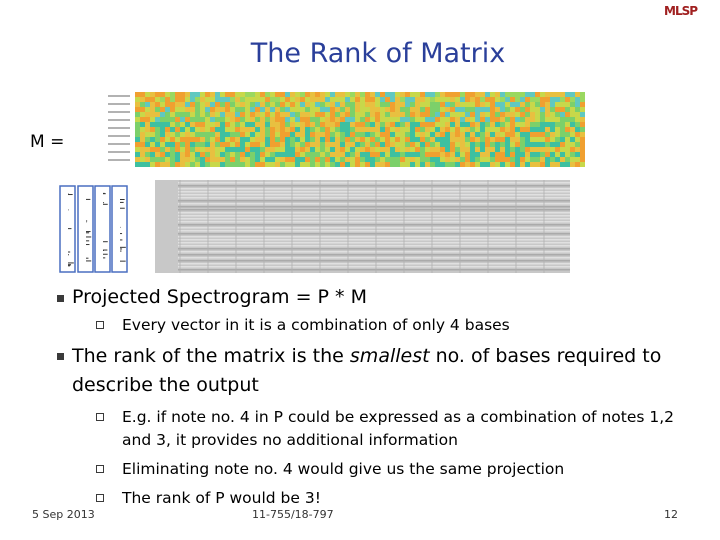  Describe the element at coordinates (211, 356) in the screenshot. I see `text: The rank of the matrix is the` at that location.